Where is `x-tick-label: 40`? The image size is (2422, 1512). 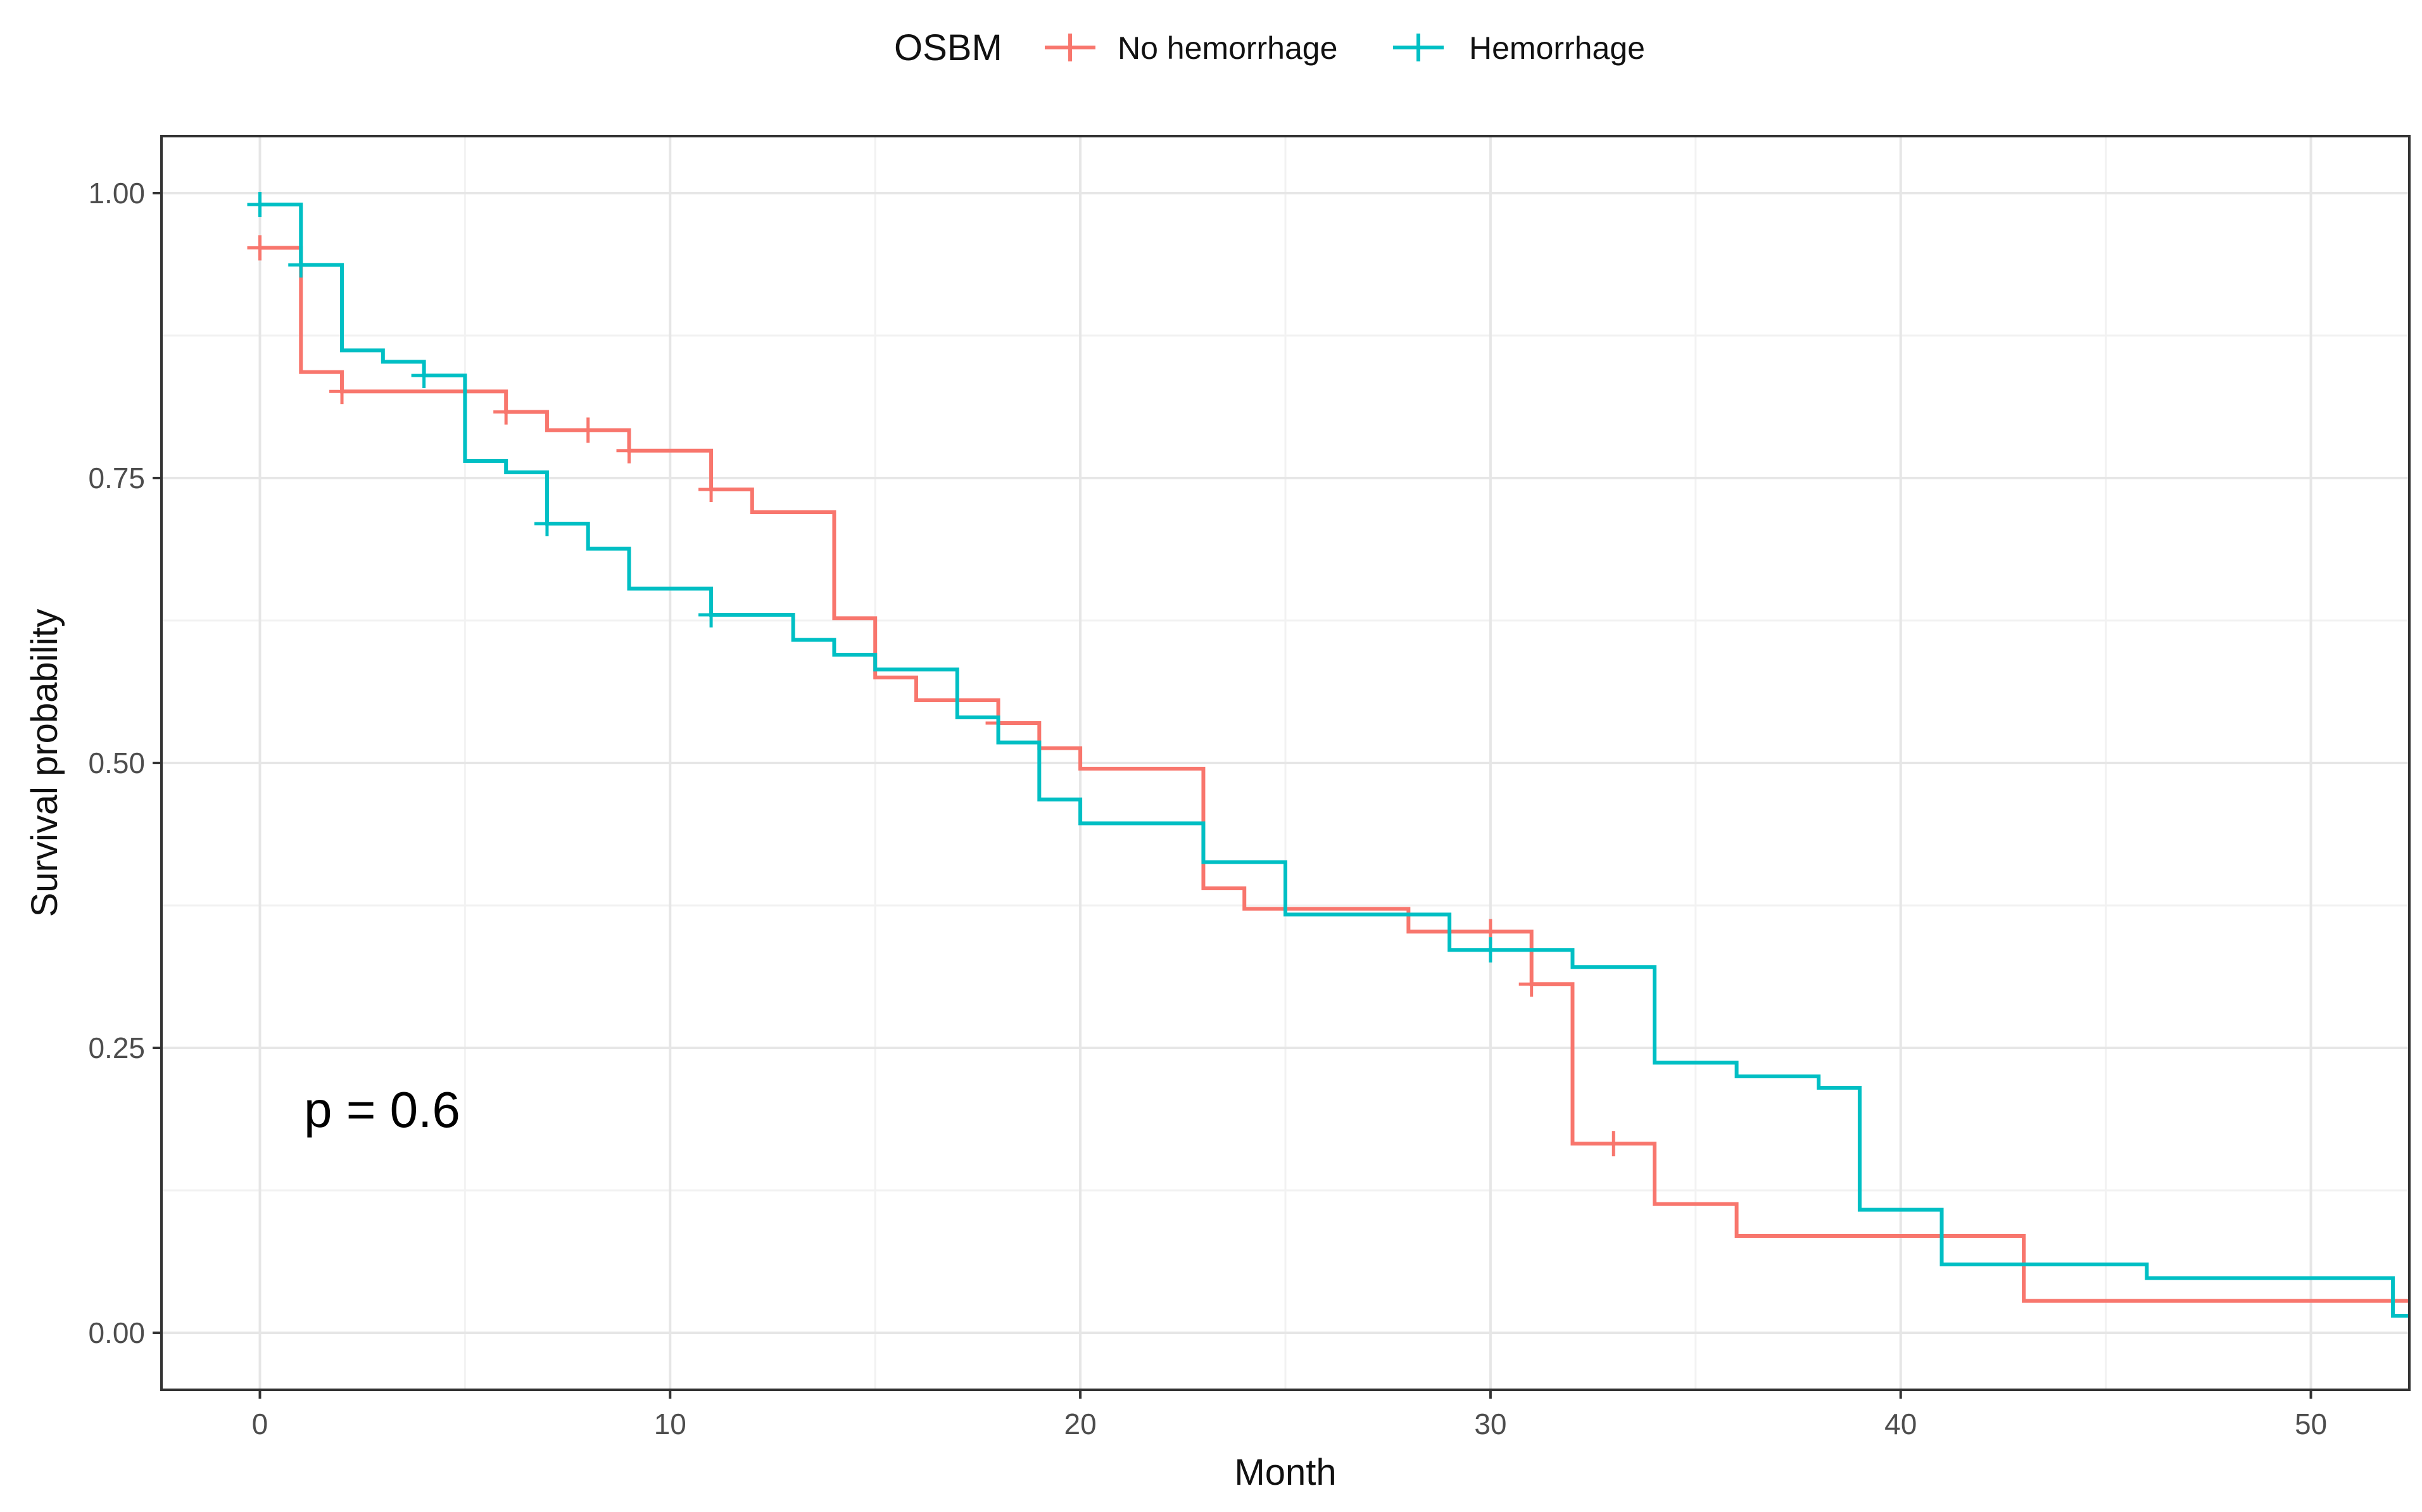 x-tick-label: 40 is located at coordinates (1900, 1424).